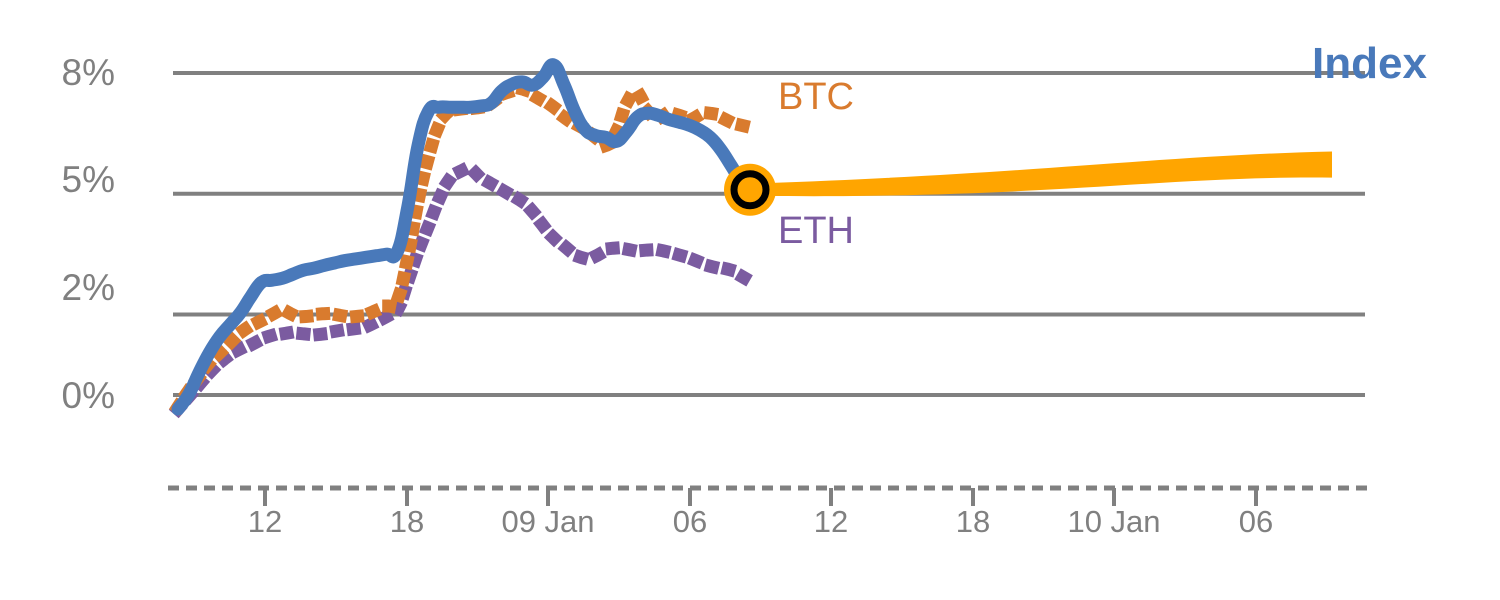  I want to click on x-axis-ticks, so click(760, 497).